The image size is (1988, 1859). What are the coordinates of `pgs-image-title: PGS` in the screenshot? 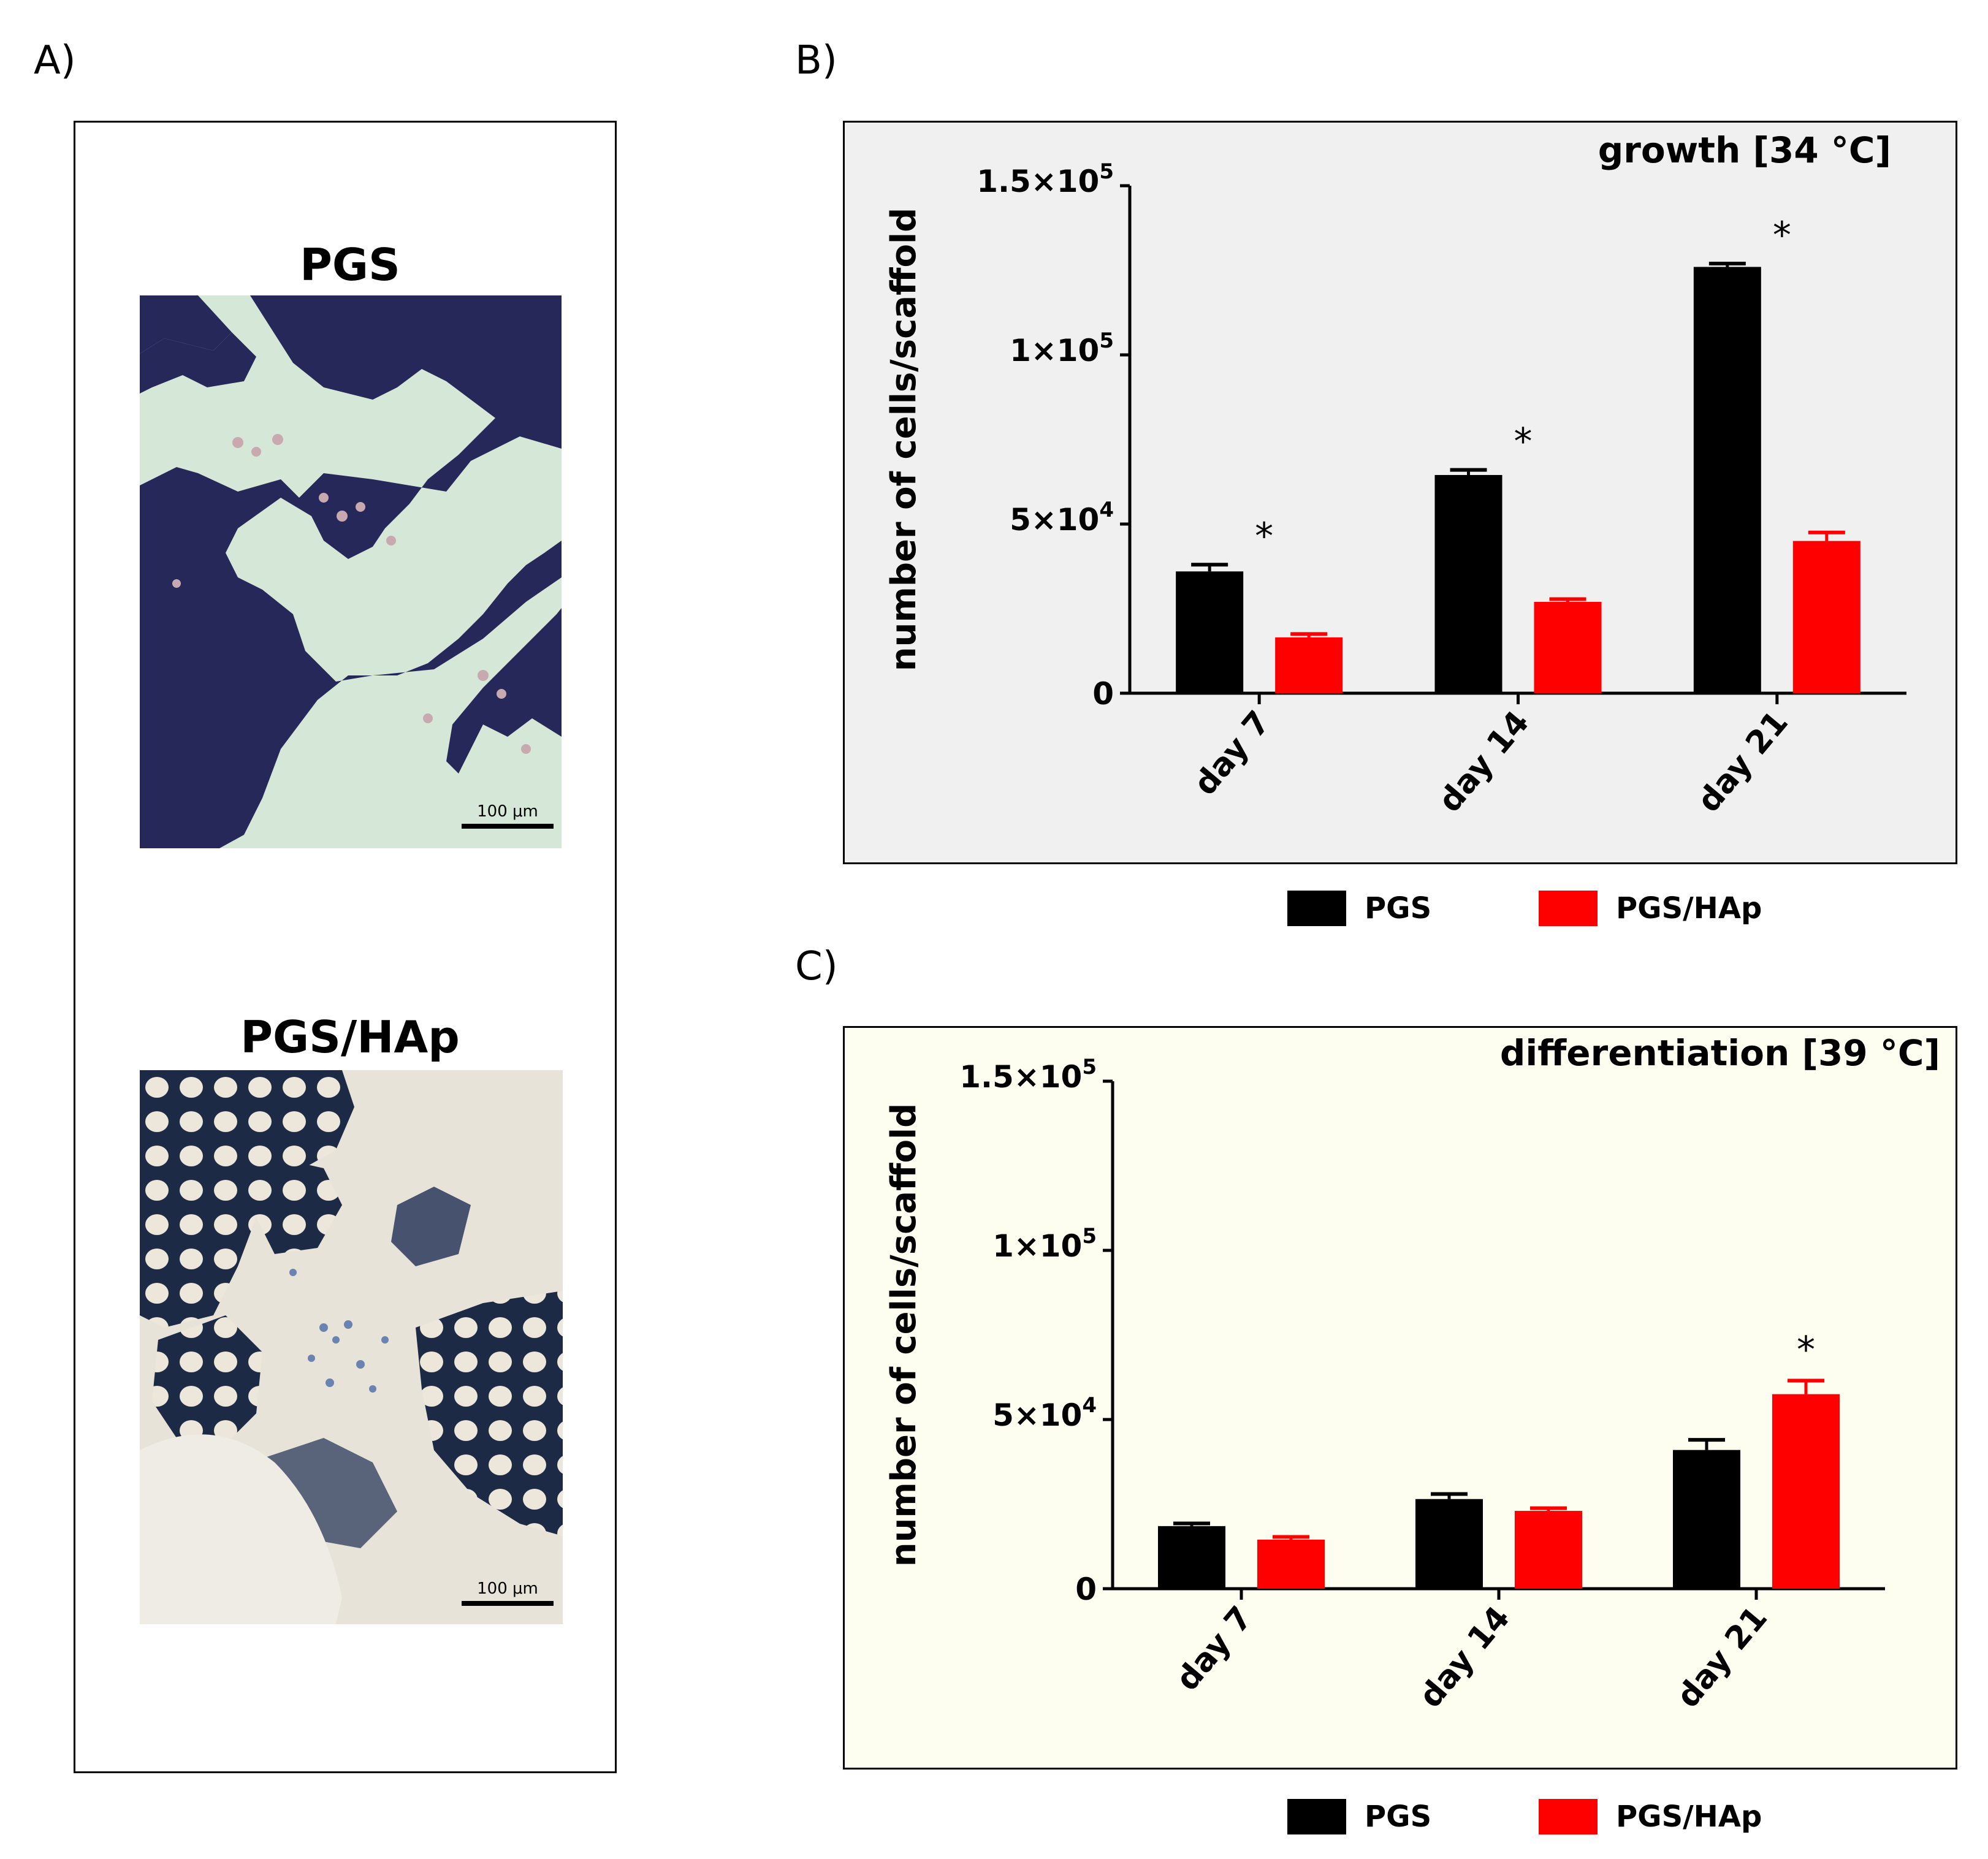 It's located at (350, 265).